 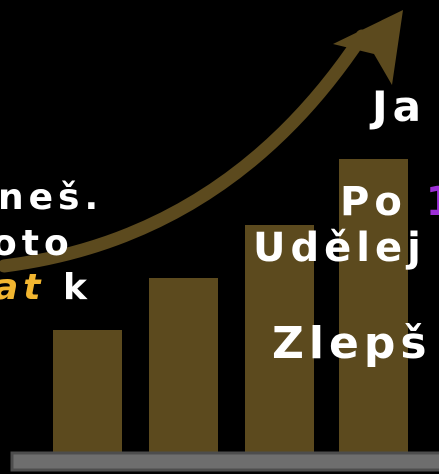 I want to click on chart-base-platform, so click(x=224, y=461).